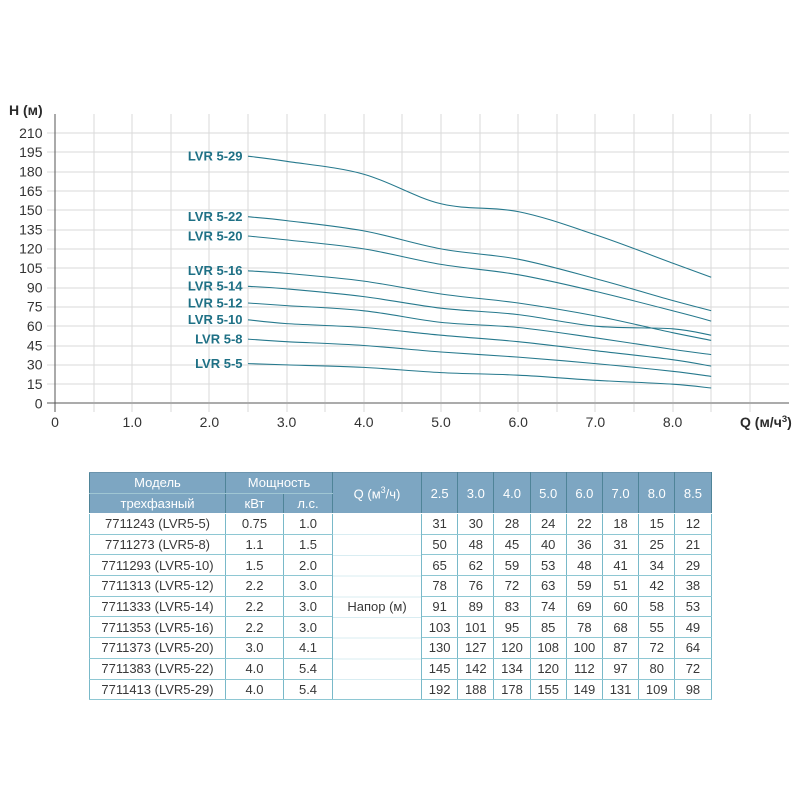 The height and width of the screenshot is (800, 800). Describe the element at coordinates (31, 152) in the screenshot. I see `svg-text: 195` at that location.